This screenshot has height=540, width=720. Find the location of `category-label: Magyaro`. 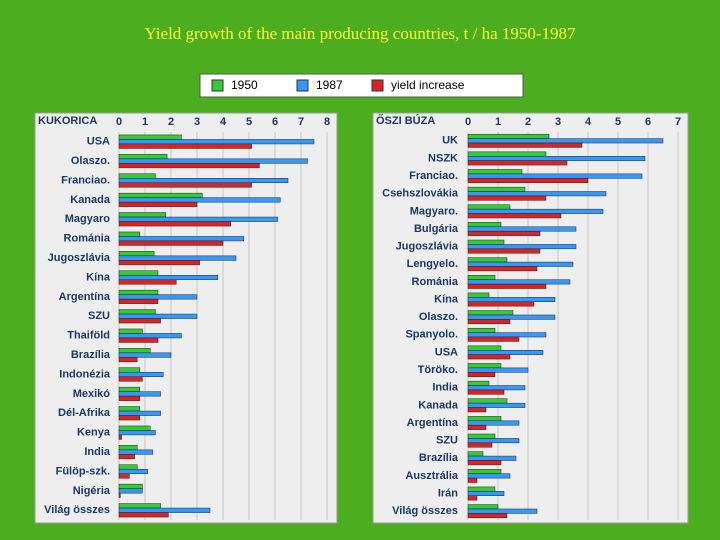

category-label: Magyaro is located at coordinates (88, 219).